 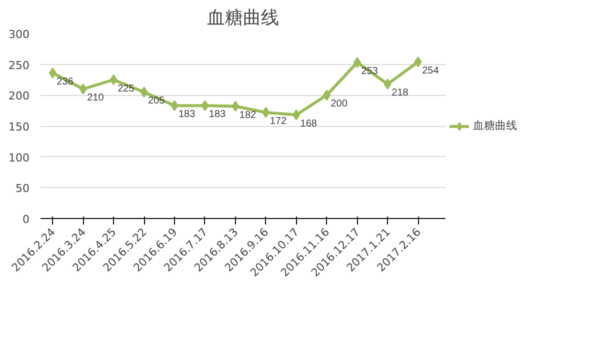 What do you see at coordinates (19, 157) in the screenshot?
I see `y-tick-label: 100` at bounding box center [19, 157].